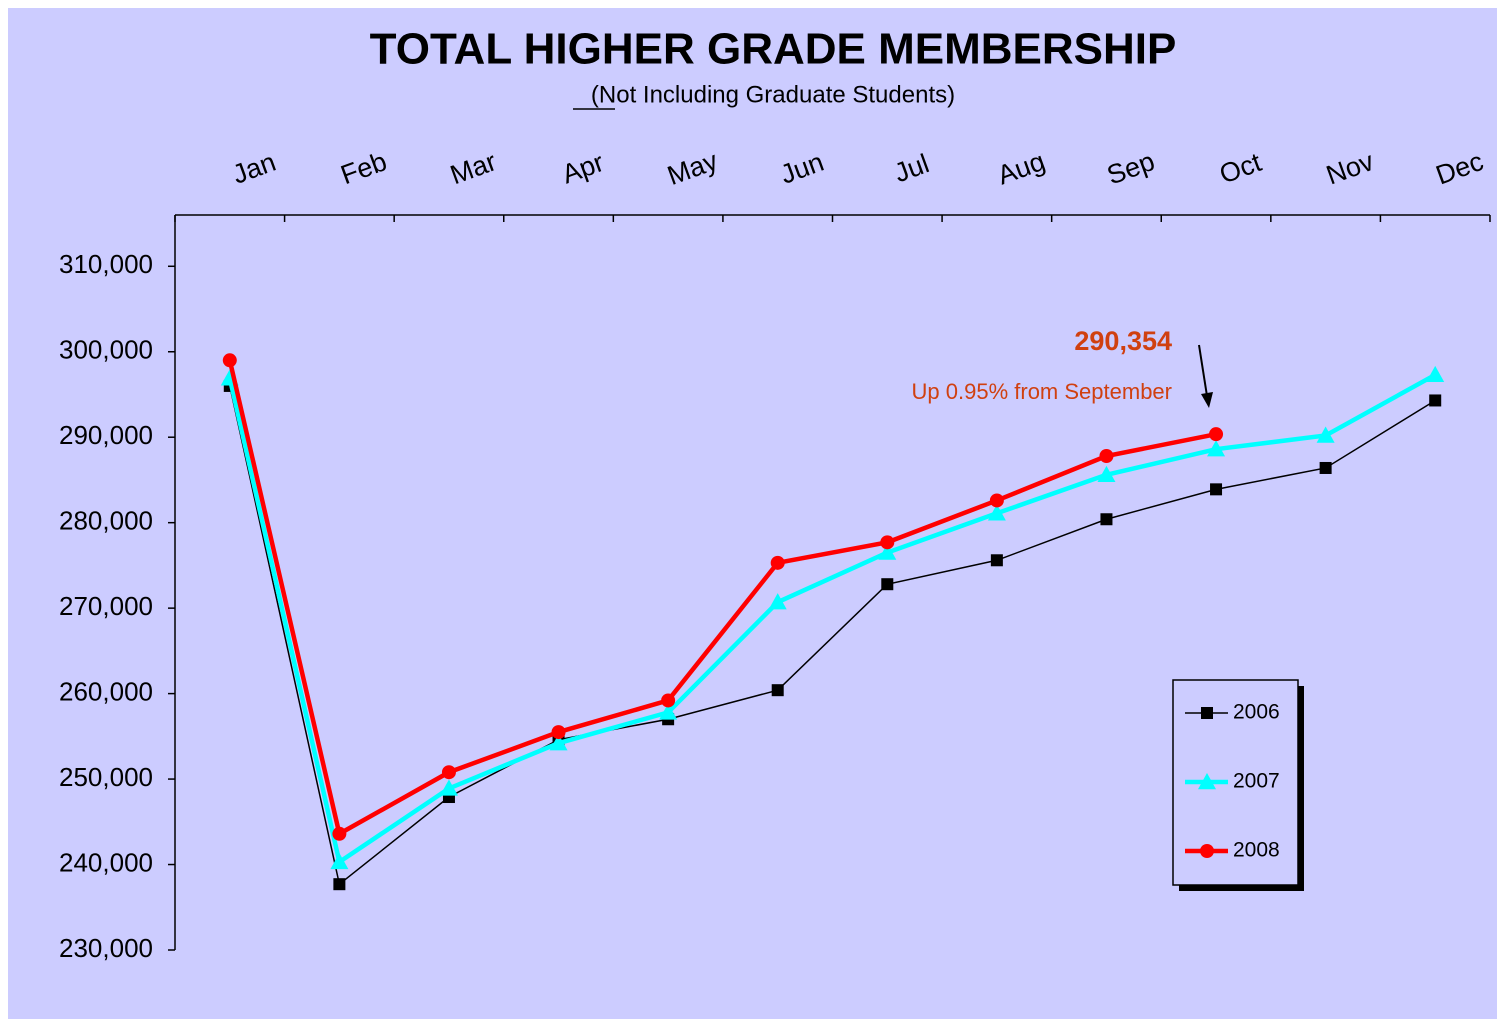 This screenshot has width=1505, height=1032. I want to click on y-tick-label: 250,000, so click(106, 777).